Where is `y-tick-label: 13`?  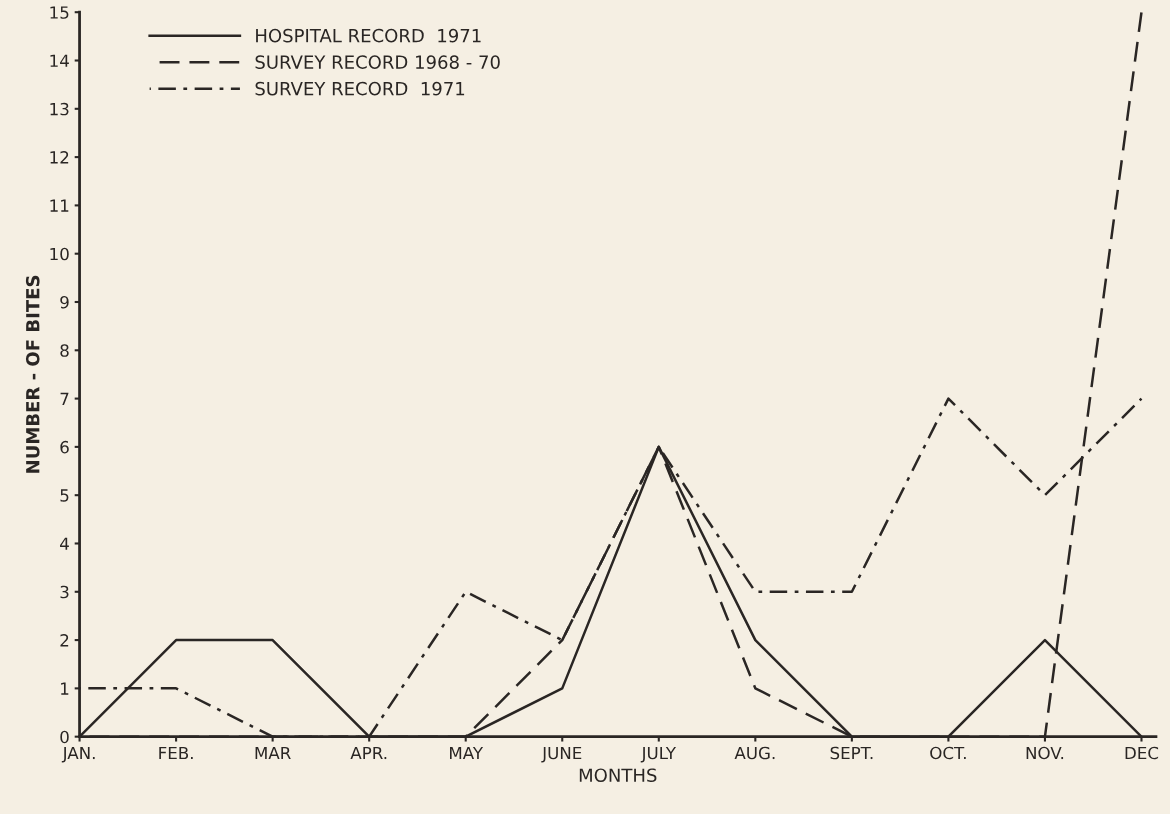
y-tick-label: 13 is located at coordinates (59, 109).